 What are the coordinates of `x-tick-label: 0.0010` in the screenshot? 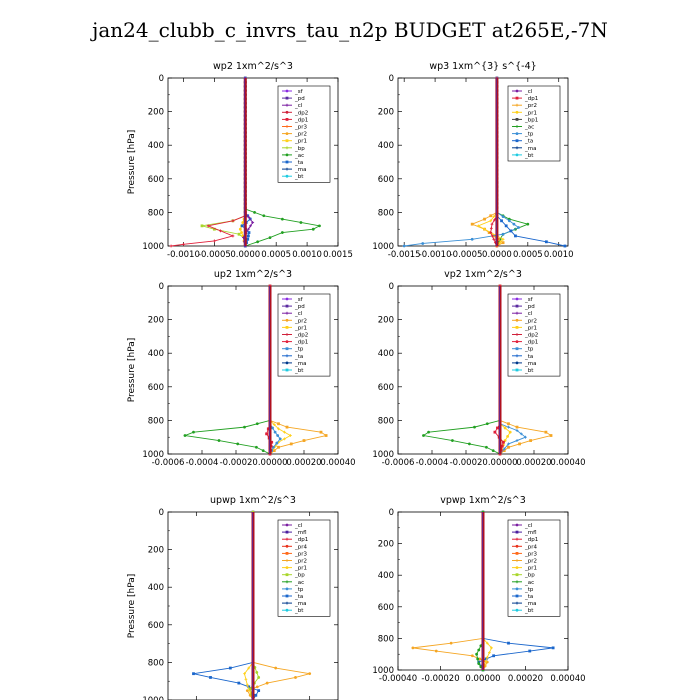 It's located at (307, 255).